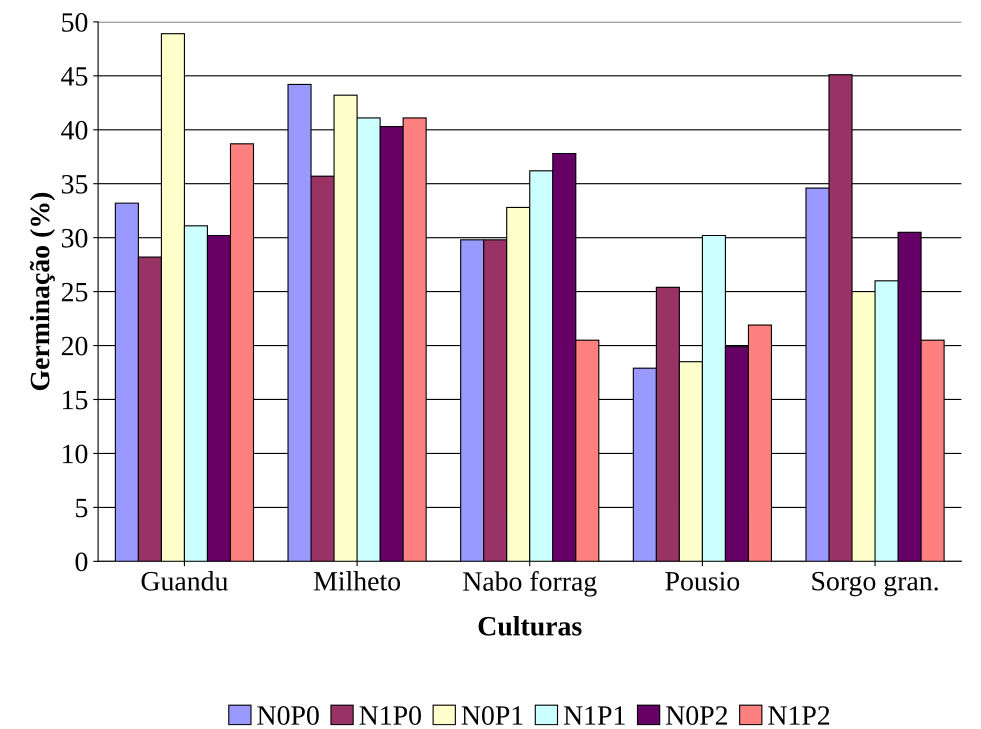 This screenshot has height=729, width=981. What do you see at coordinates (357, 581) in the screenshot?
I see `x-tick-label: Milheto` at bounding box center [357, 581].